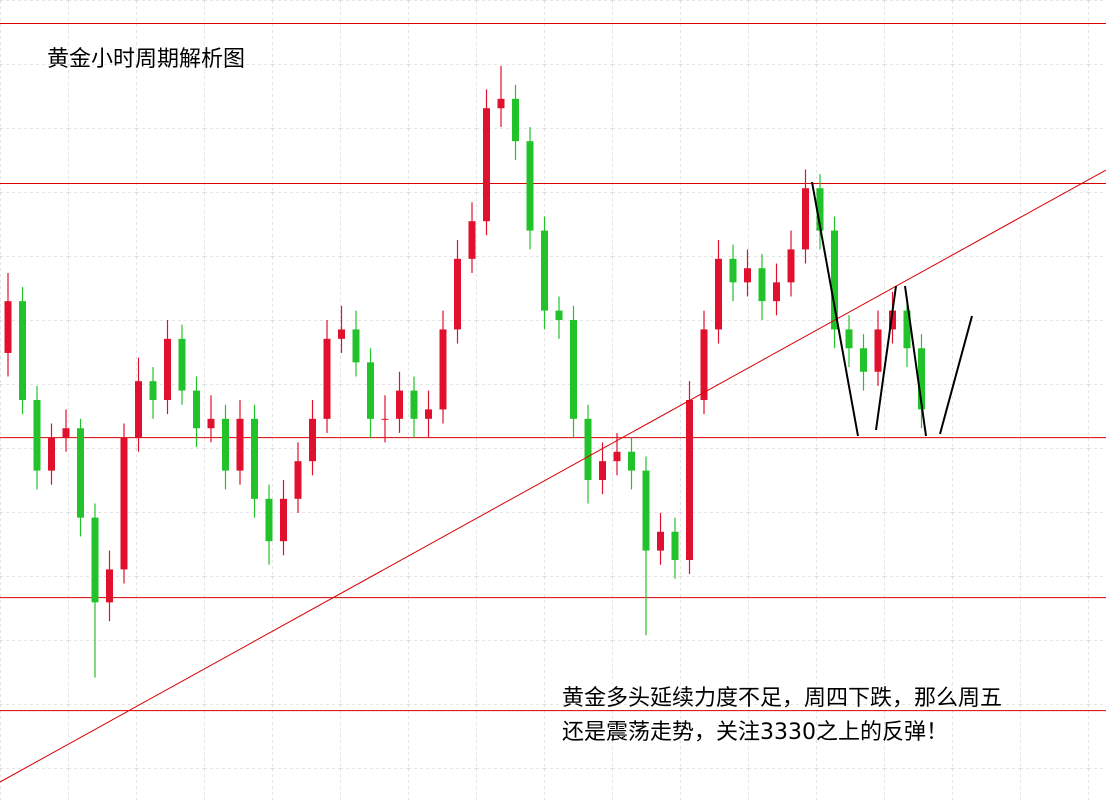 The width and height of the screenshot is (1106, 800). What do you see at coordinates (146, 59) in the screenshot?
I see `chart-title: 黄金小时周期解析图` at bounding box center [146, 59].